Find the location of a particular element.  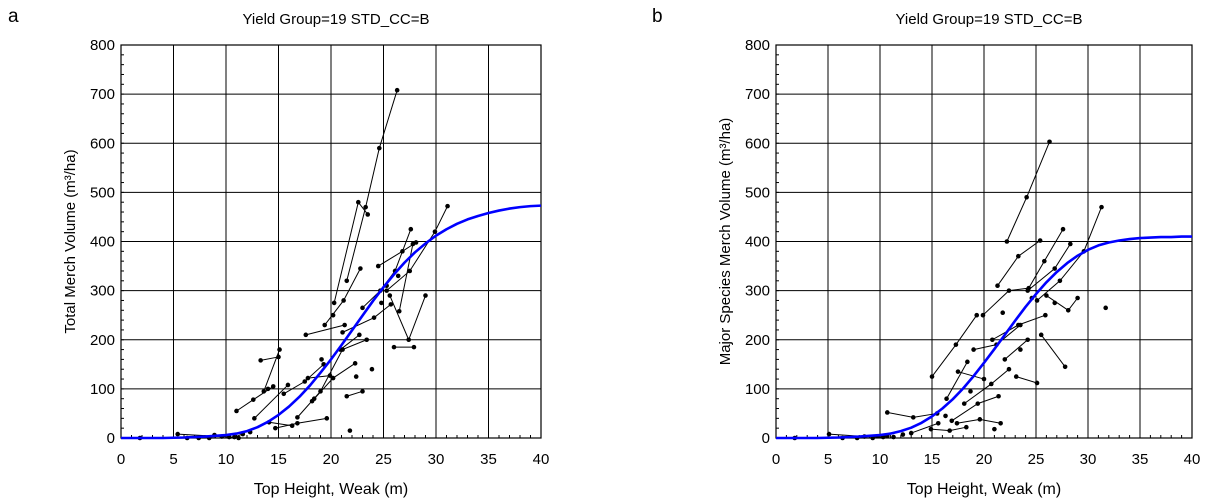

y-tick-label: 800 is located at coordinates (102, 45).